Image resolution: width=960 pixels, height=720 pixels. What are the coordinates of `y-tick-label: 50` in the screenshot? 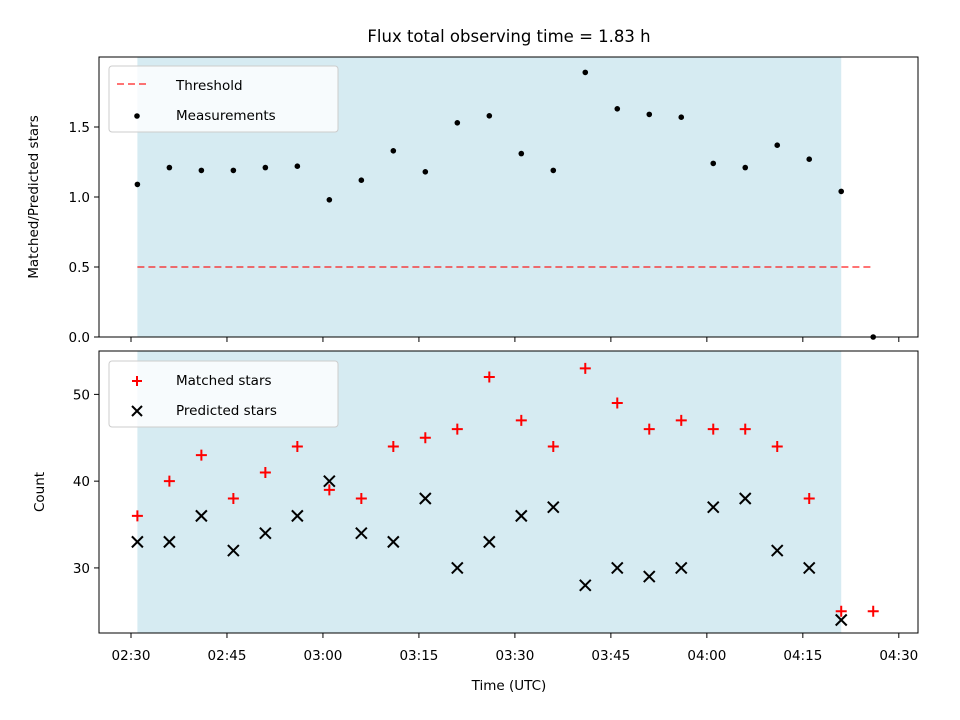 It's located at (81, 395).